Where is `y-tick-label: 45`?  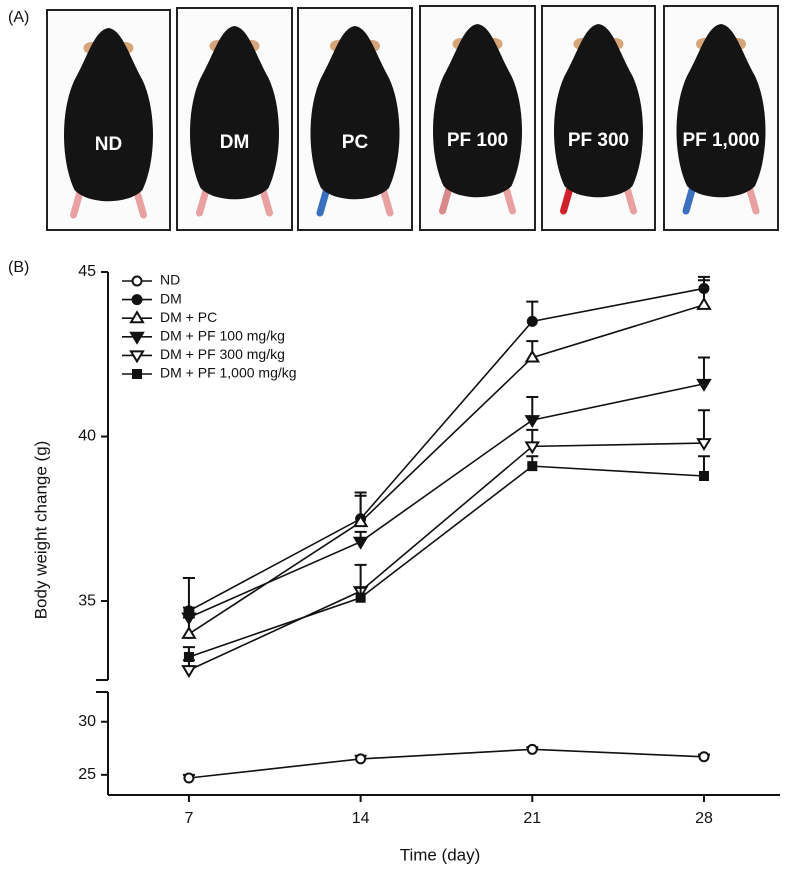
y-tick-label: 45 is located at coordinates (87, 271).